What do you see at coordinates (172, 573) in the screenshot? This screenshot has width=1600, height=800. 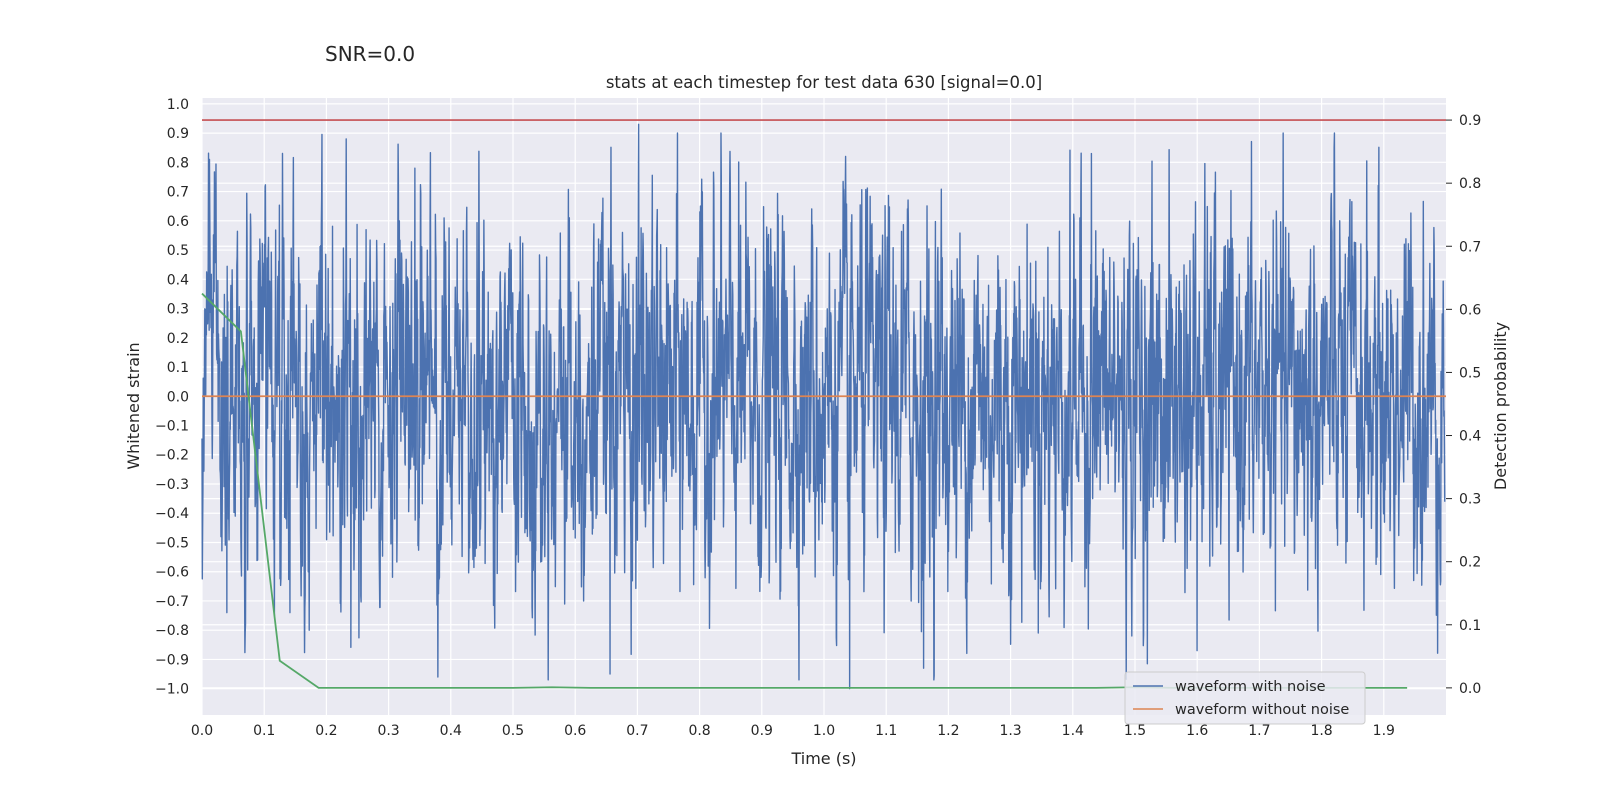 I see `y-tick-label: −0.6` at bounding box center [172, 573].